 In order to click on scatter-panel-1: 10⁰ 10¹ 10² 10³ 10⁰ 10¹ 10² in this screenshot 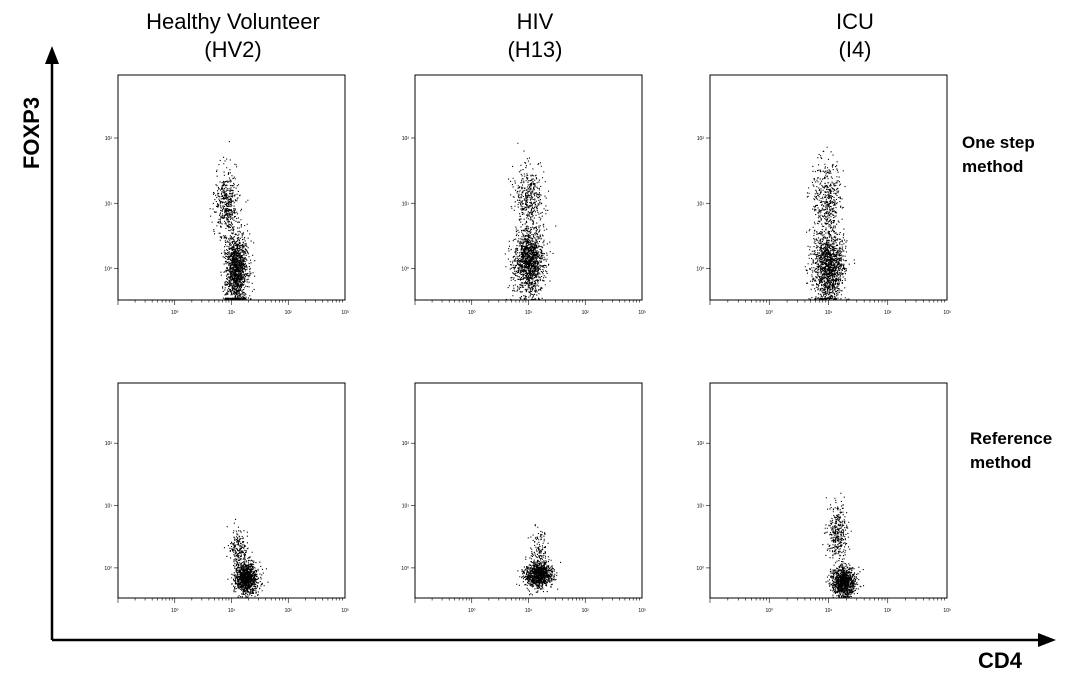, I will do `click(226, 195)`.